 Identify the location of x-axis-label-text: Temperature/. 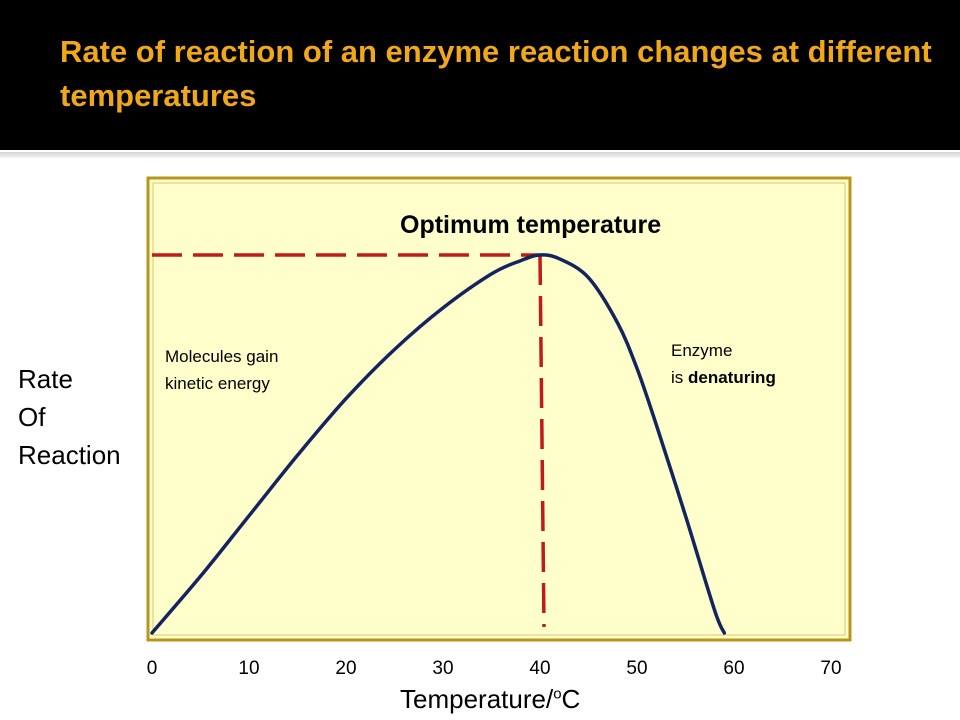
(477, 699).